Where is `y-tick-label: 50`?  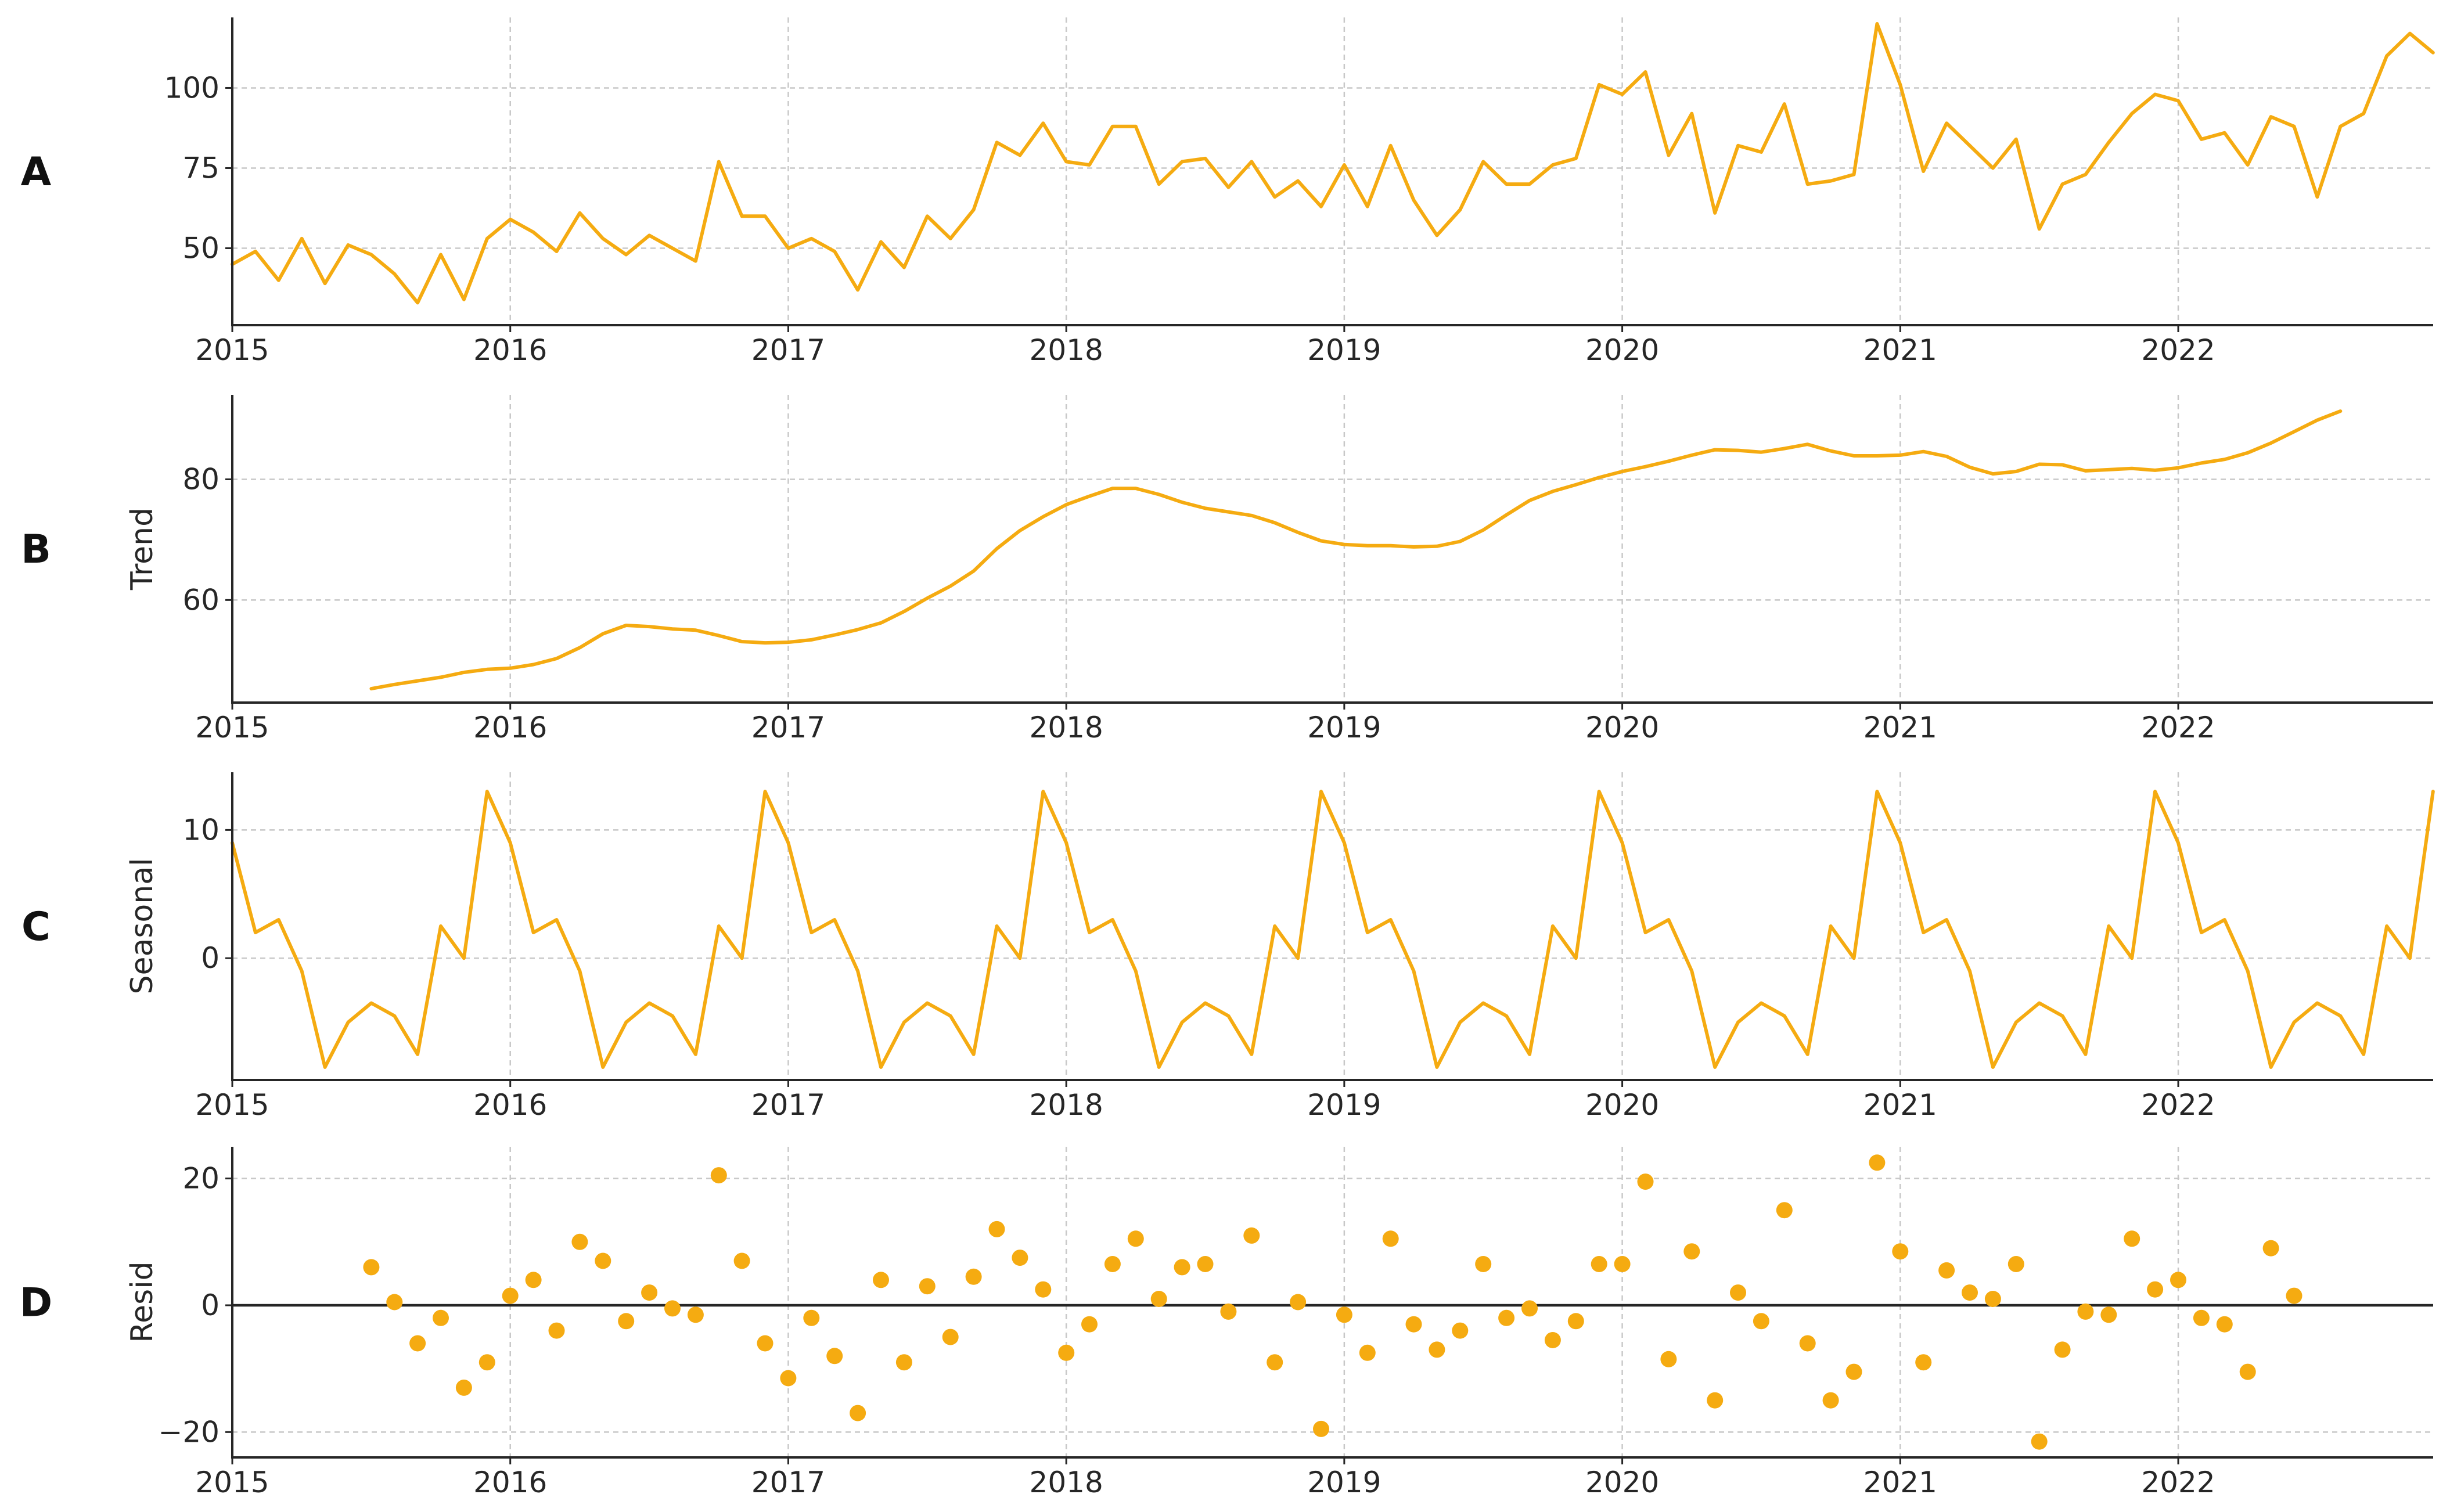
y-tick-label: 50 is located at coordinates (201, 249).